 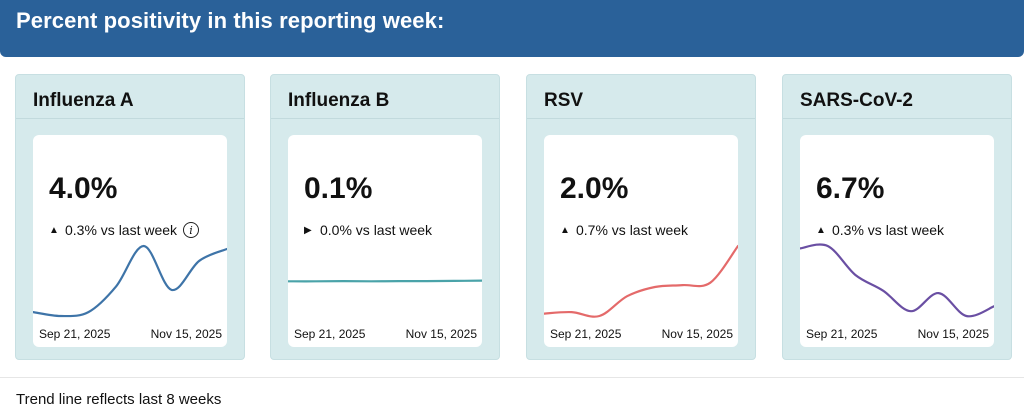 What do you see at coordinates (376, 230) in the screenshot?
I see `change-text: 0.0% vs last week` at bounding box center [376, 230].